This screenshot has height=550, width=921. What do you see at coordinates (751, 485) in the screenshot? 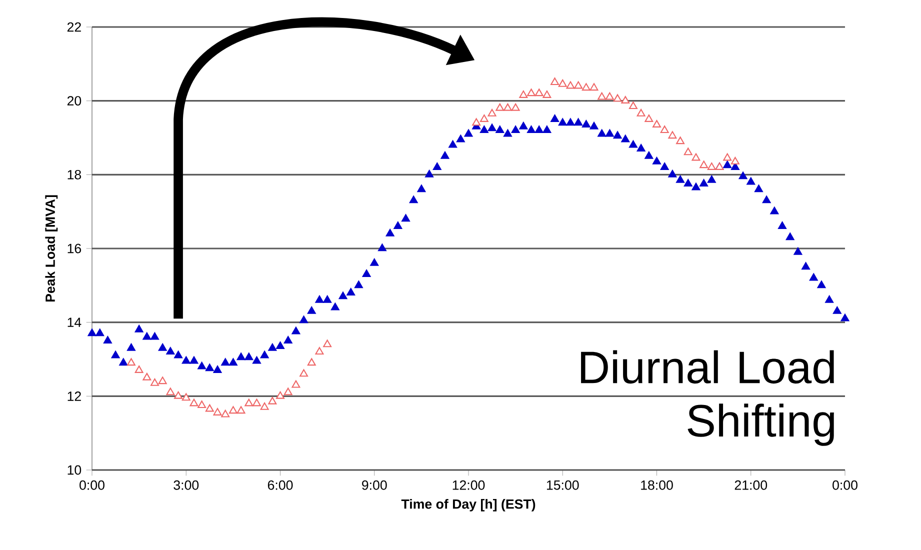
I see `x-tick-label: 21:00` at bounding box center [751, 485].